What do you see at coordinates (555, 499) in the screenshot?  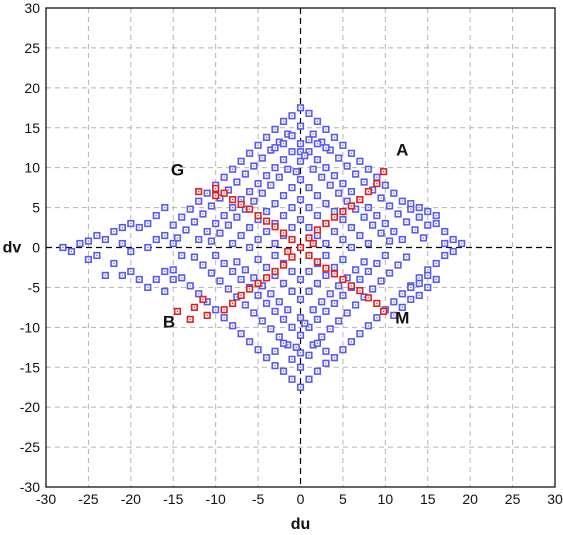 I see `x-tick-label: 30` at bounding box center [555, 499].